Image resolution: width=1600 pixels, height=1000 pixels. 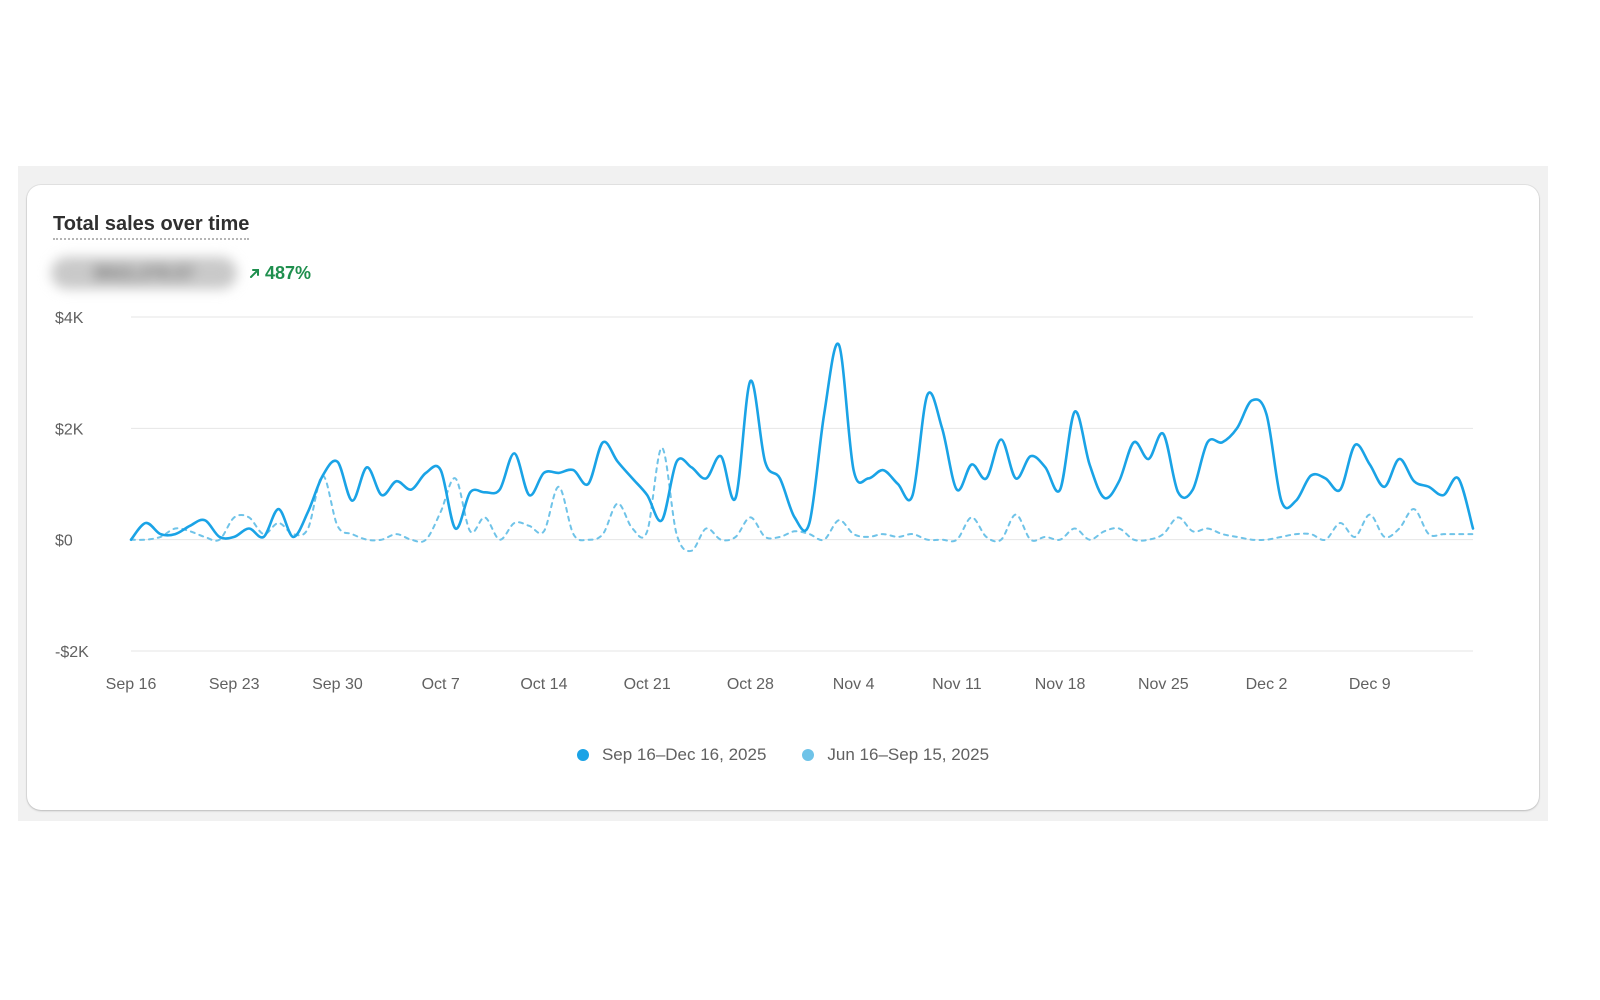 What do you see at coordinates (69, 318) in the screenshot?
I see `y-tick-label: $4K` at bounding box center [69, 318].